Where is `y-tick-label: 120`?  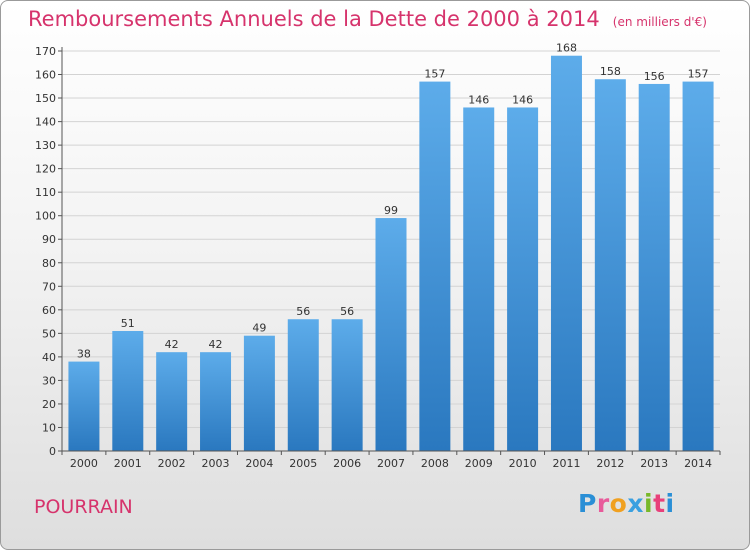
y-tick-label: 120 is located at coordinates (45, 169).